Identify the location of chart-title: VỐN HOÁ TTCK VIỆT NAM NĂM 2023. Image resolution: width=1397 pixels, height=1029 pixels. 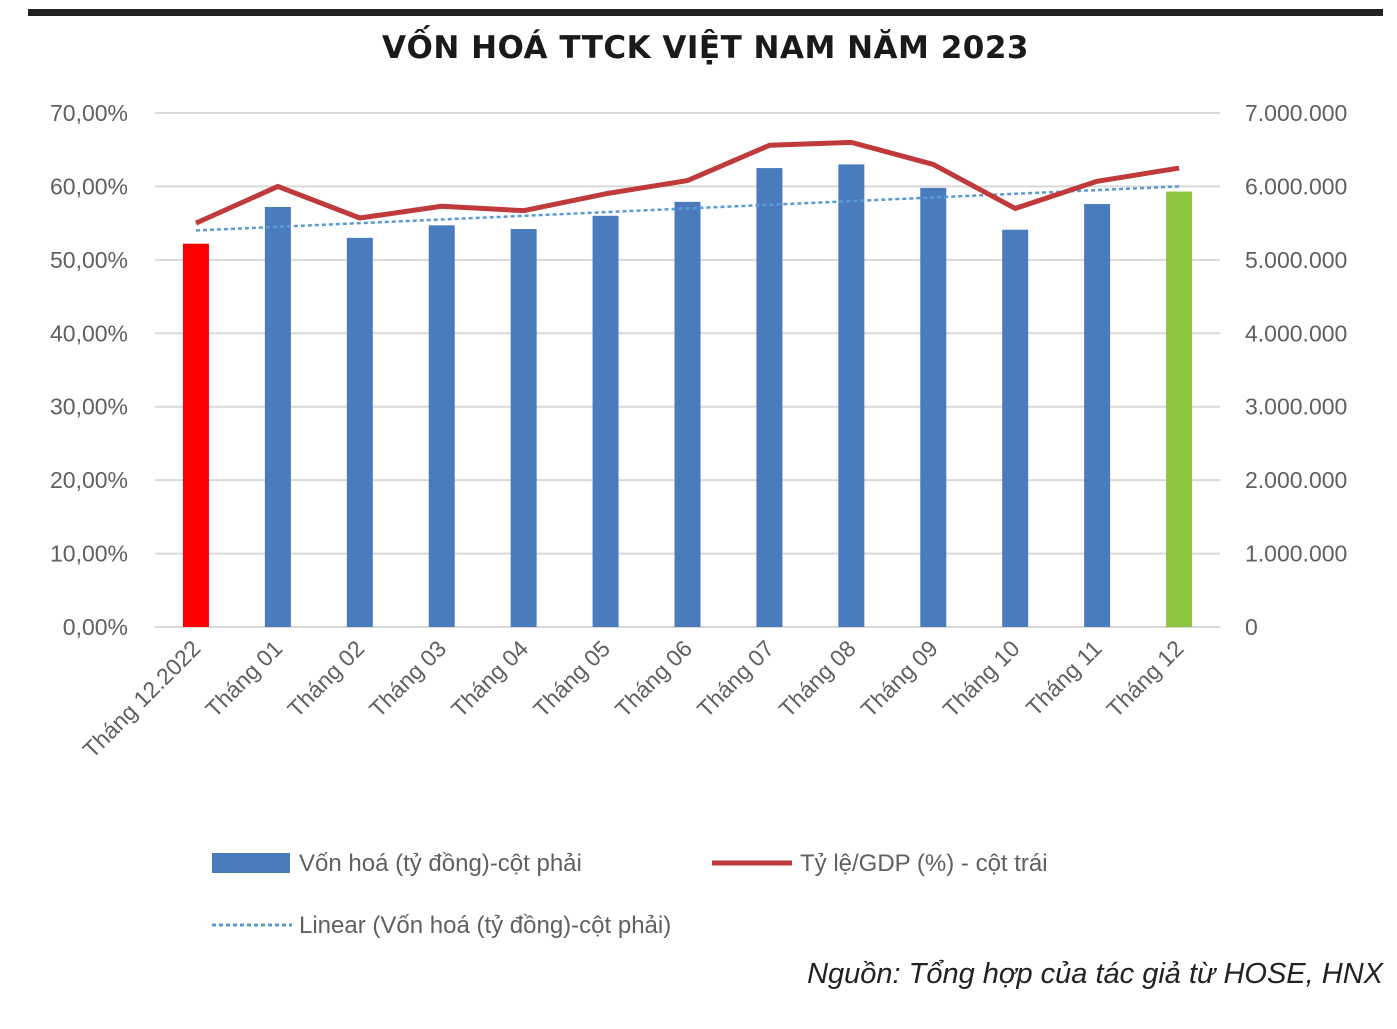
(705, 48).